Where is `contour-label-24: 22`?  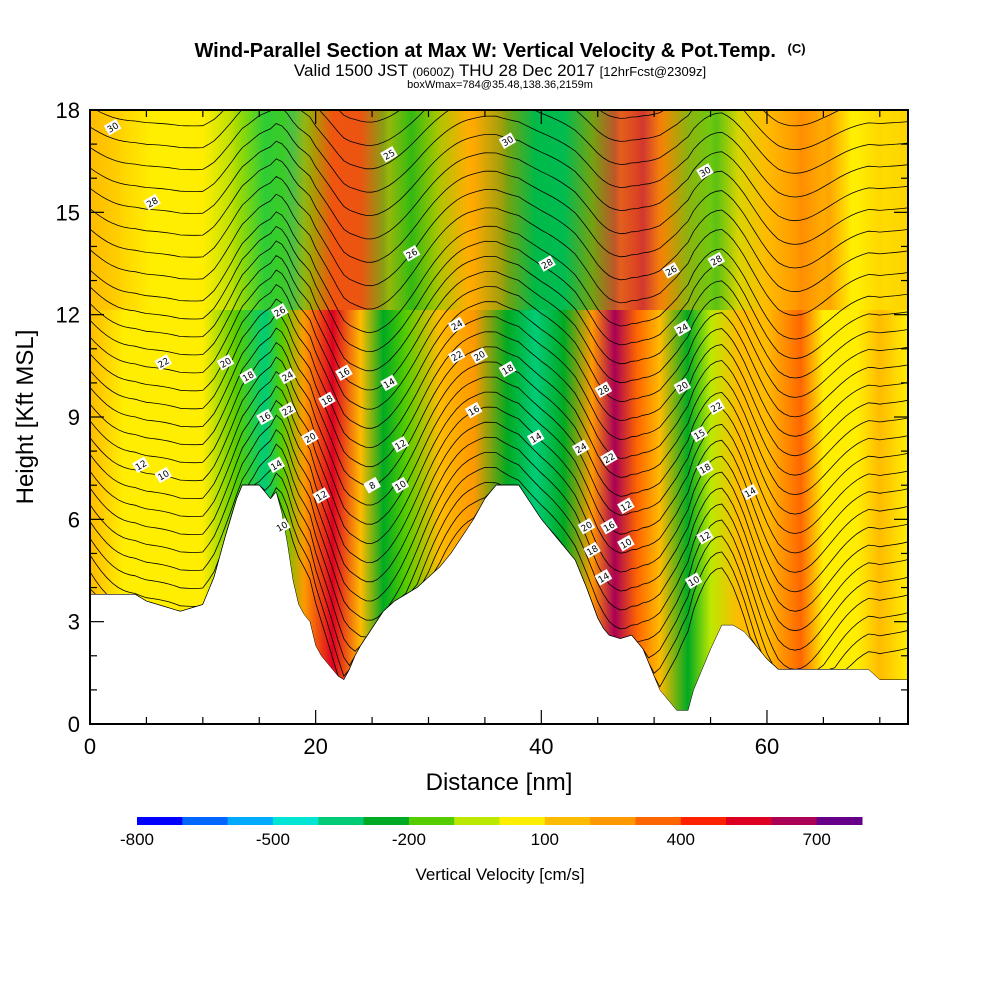
contour-label-24: 22 is located at coordinates (456, 355).